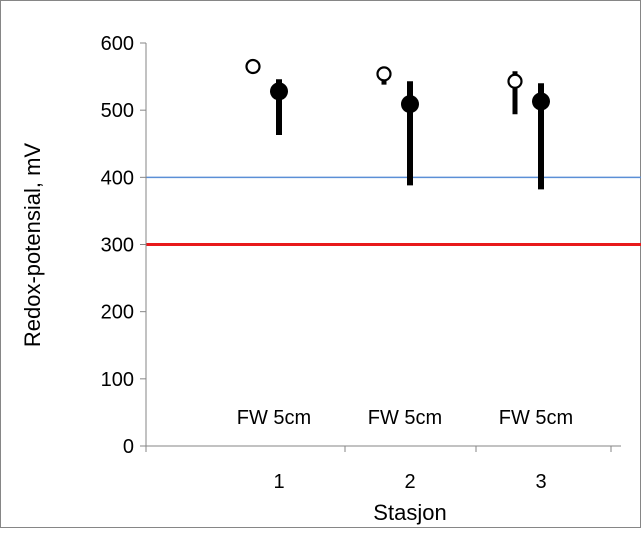 This screenshot has width=642, height=534. What do you see at coordinates (409, 512) in the screenshot?
I see `x-axis-label: Stasjon` at bounding box center [409, 512].